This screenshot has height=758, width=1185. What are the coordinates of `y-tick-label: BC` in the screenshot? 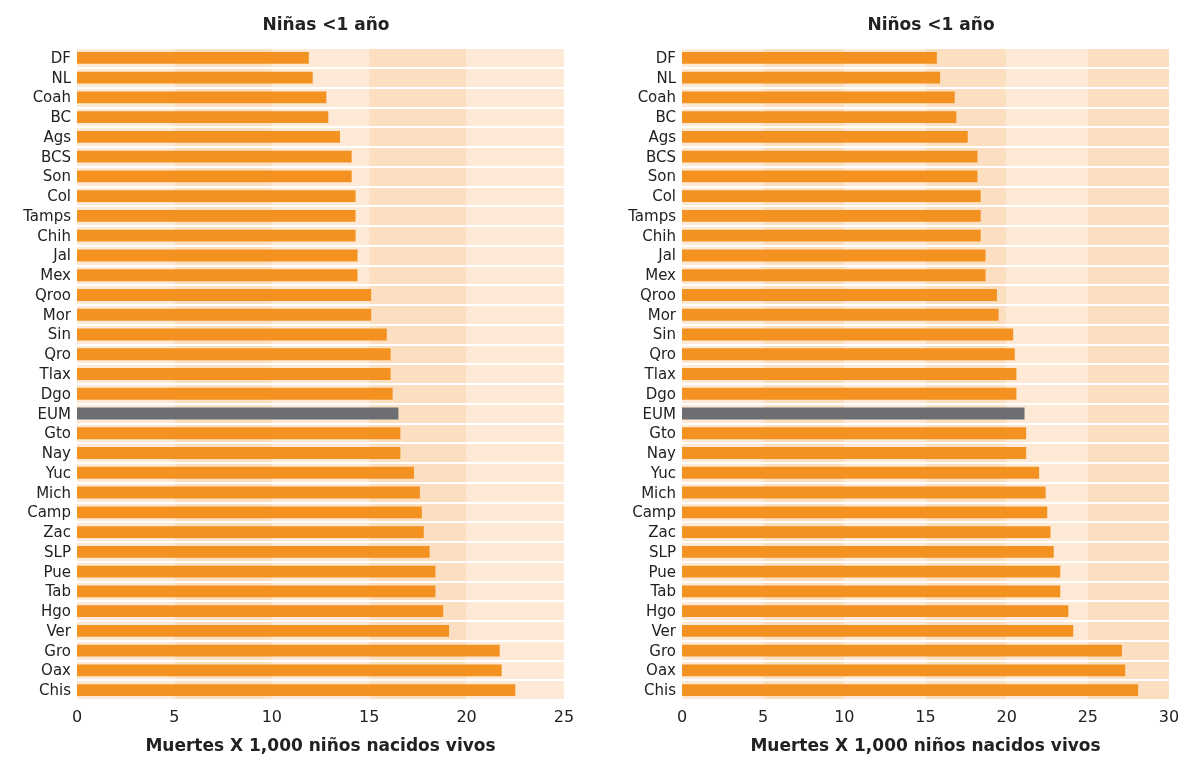 It's located at (60, 117).